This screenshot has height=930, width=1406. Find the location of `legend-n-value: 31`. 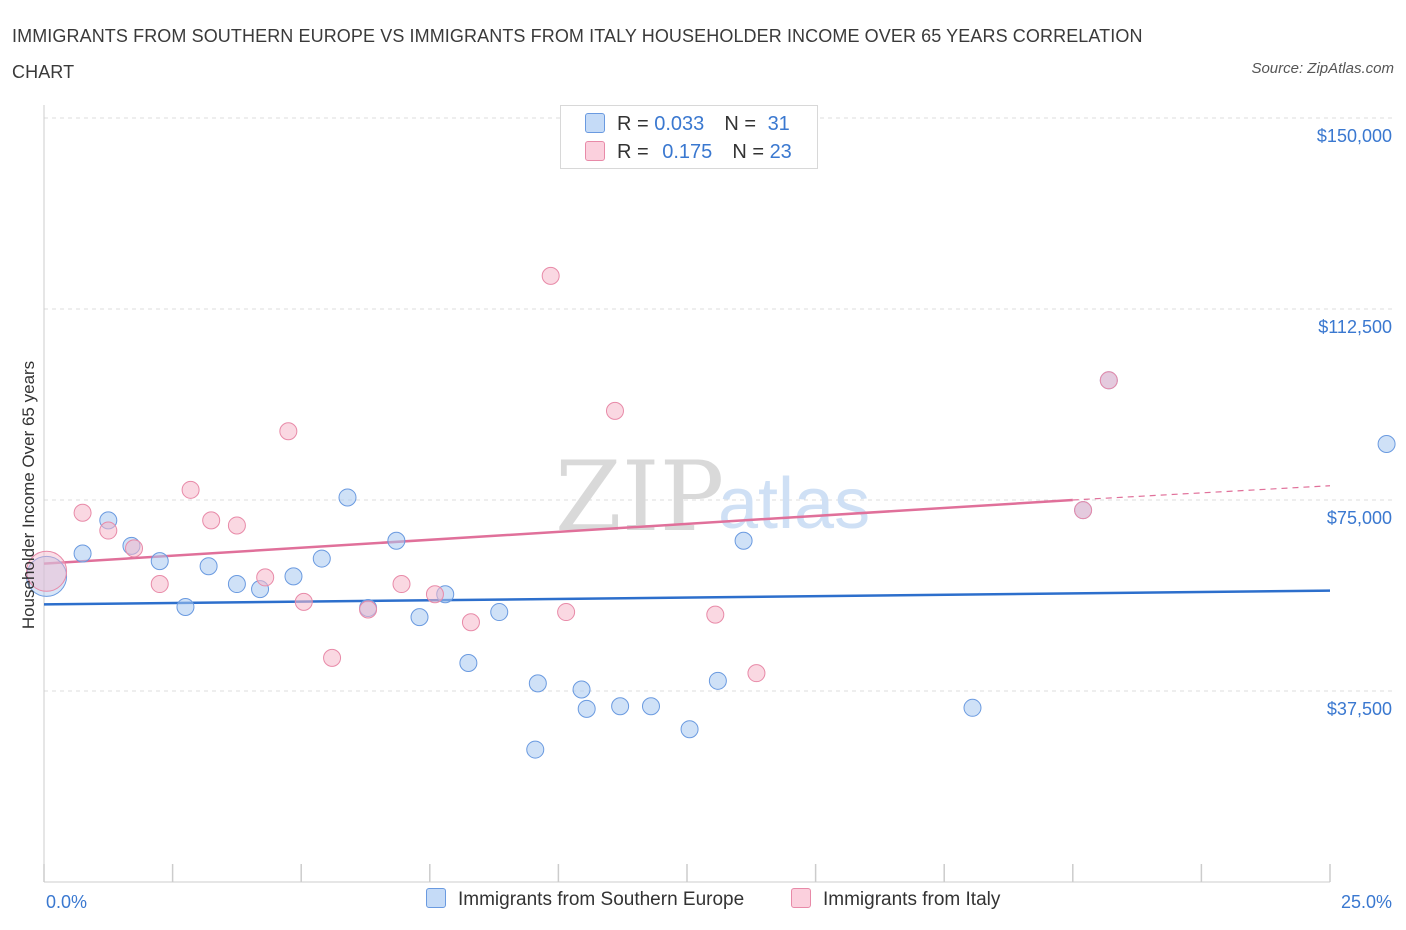

legend-n-value: 31 is located at coordinates (778, 124).